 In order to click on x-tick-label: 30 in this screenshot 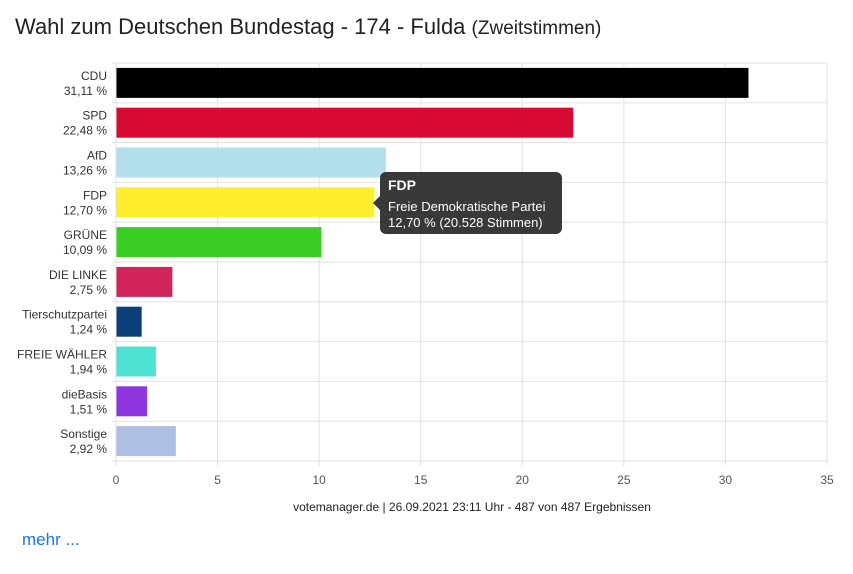, I will do `click(726, 480)`.